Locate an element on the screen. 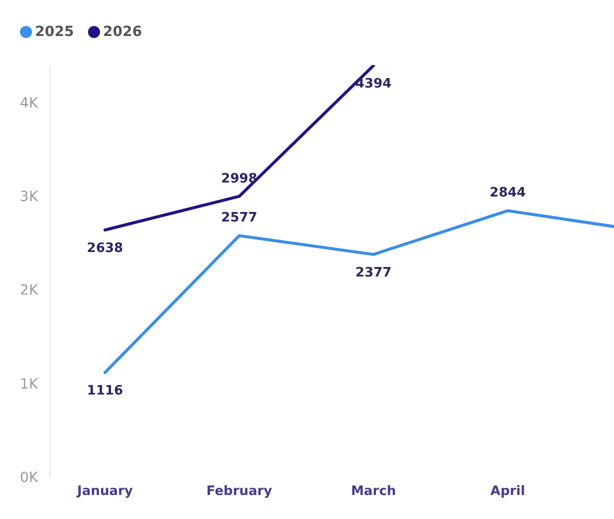  x-tick-label: April is located at coordinates (508, 492).